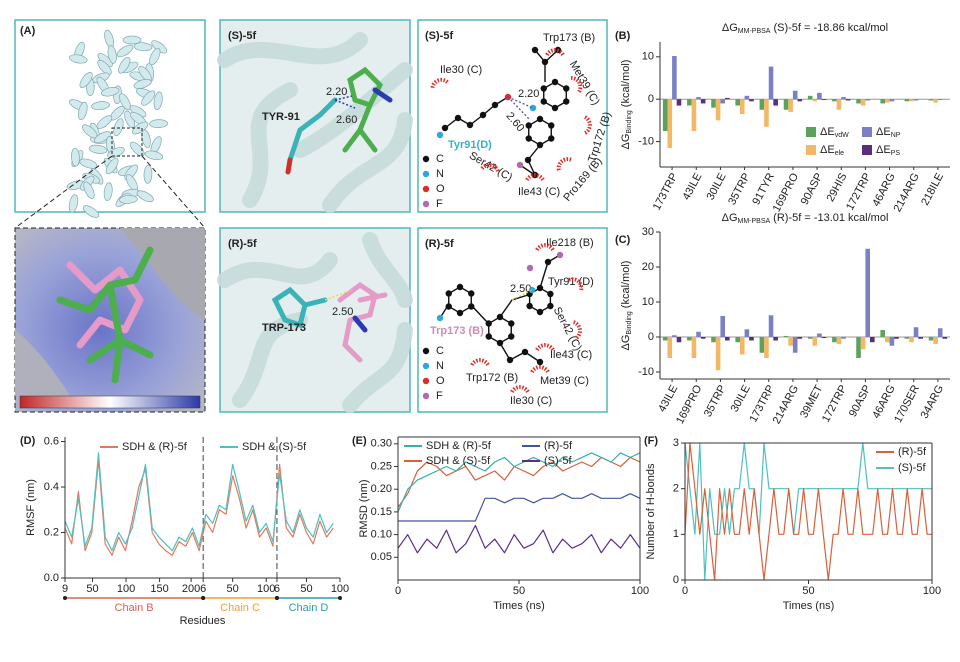 The width and height of the screenshot is (960, 662). I want to click on h-bond, so click(338, 295).